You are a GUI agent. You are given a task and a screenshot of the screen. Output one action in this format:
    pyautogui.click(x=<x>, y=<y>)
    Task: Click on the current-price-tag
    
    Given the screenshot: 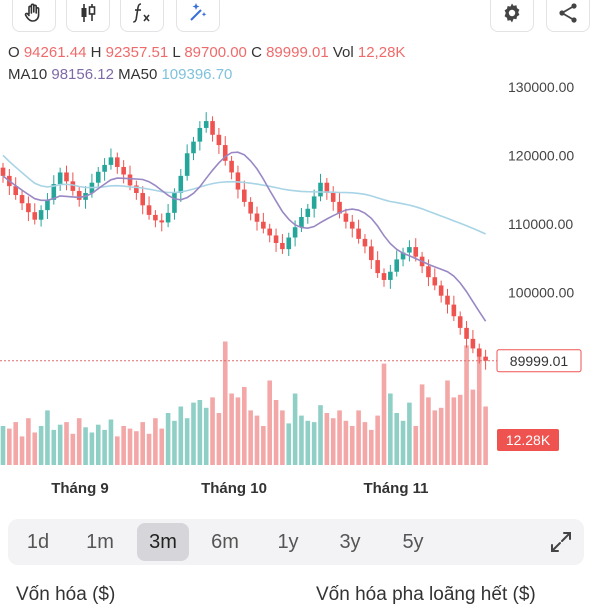 What is the action you would take?
    pyautogui.click(x=539, y=361)
    